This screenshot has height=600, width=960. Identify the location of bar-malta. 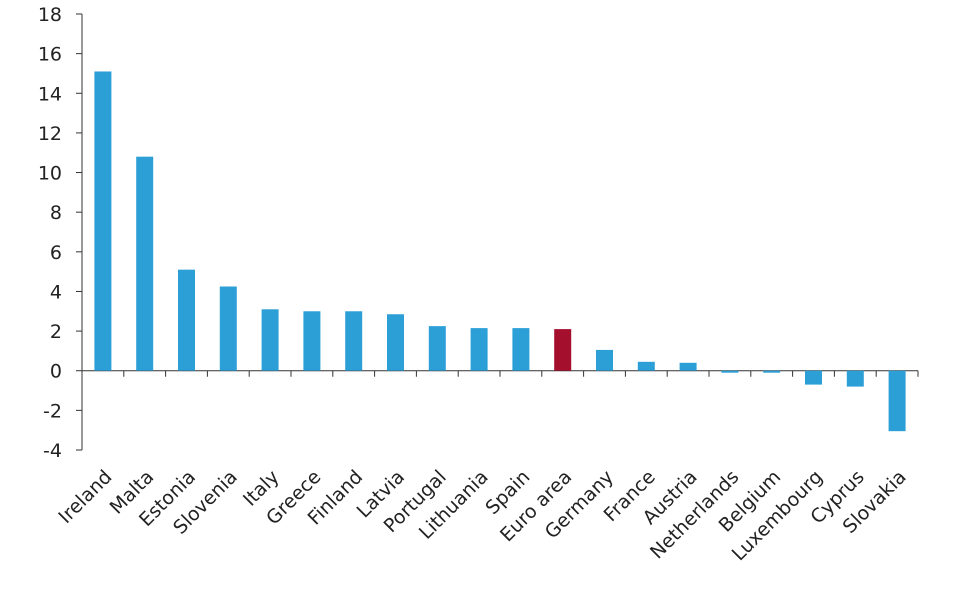
(145, 263).